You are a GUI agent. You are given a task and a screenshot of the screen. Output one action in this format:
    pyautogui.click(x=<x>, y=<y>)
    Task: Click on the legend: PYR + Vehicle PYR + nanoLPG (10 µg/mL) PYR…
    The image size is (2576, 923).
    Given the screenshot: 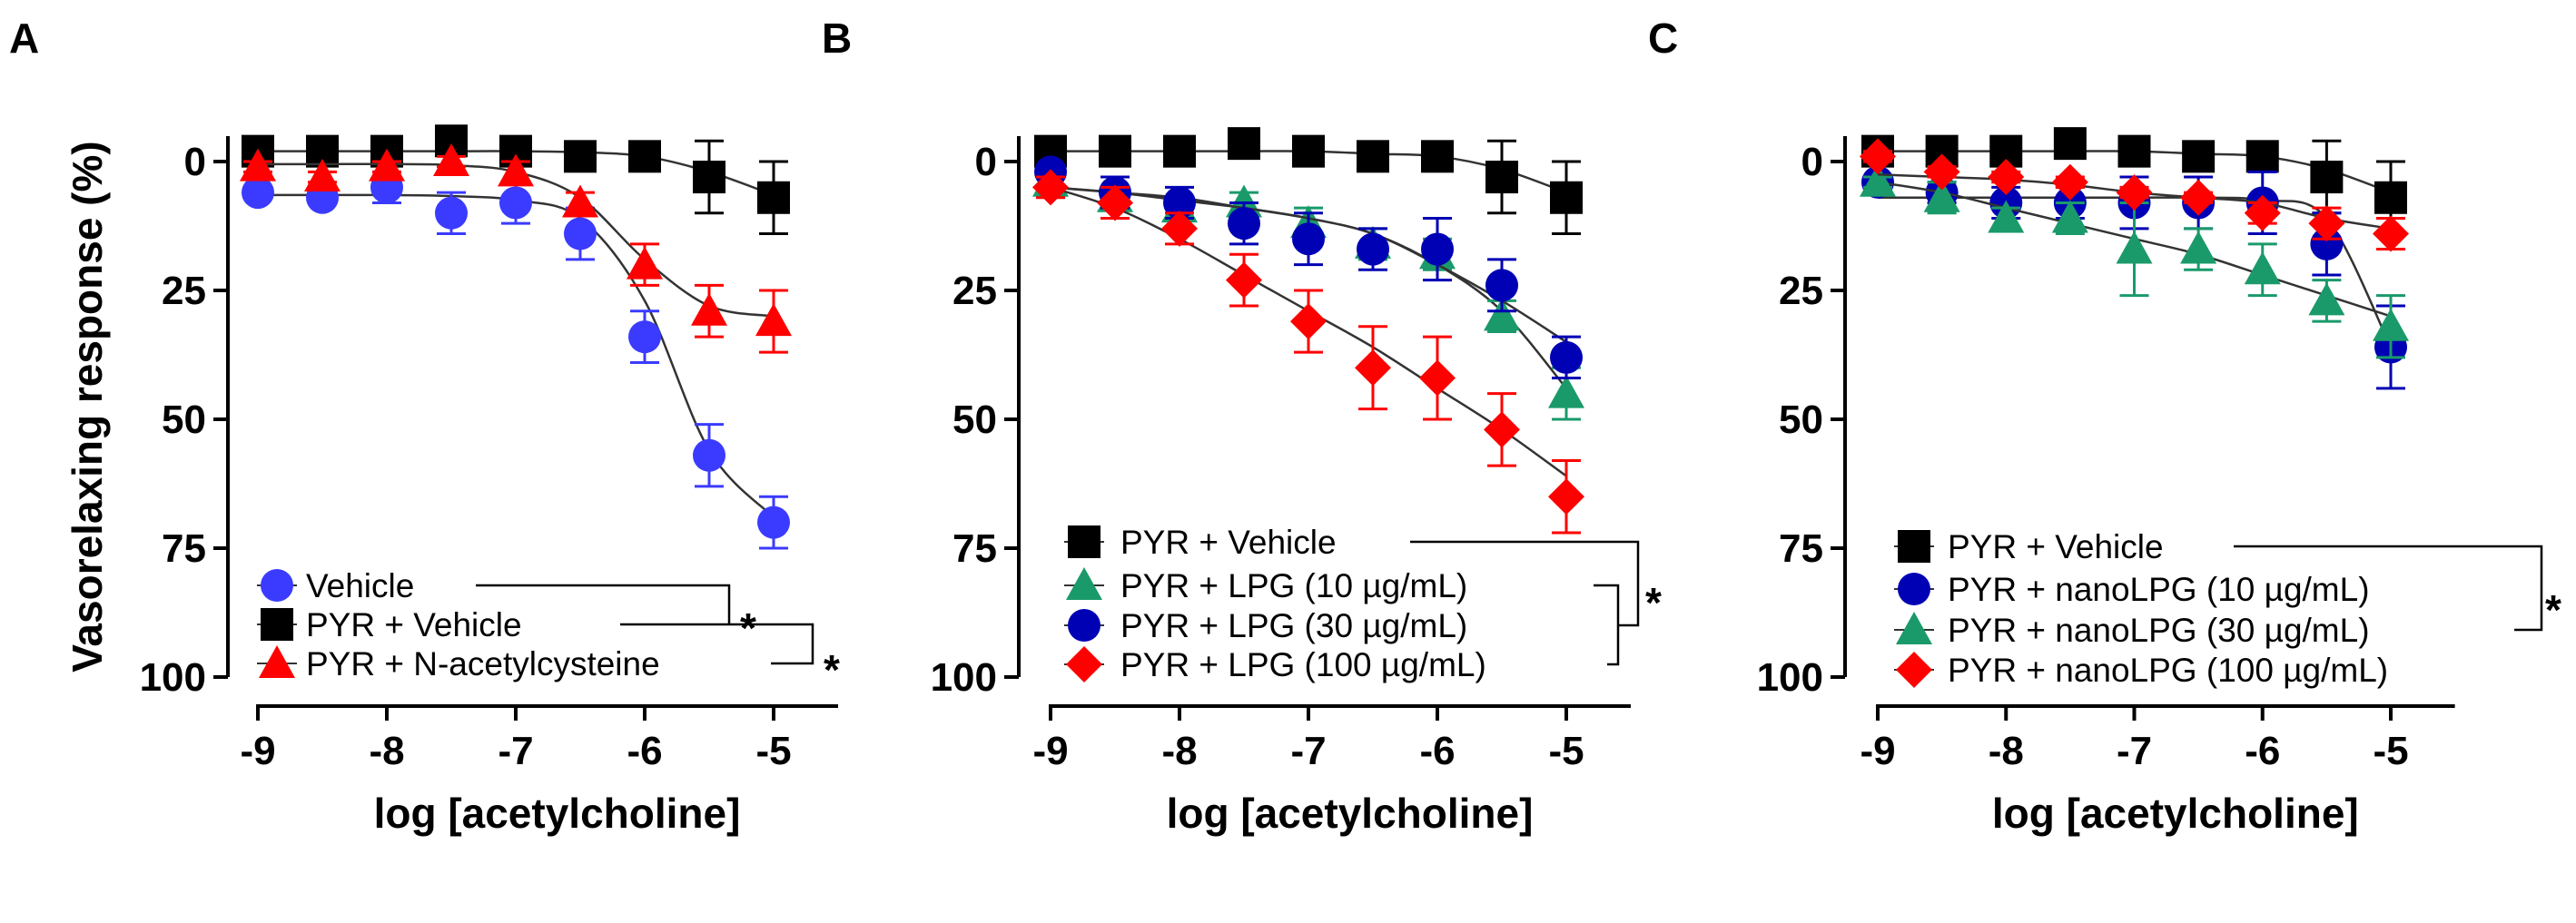 What is the action you would take?
    pyautogui.click(x=2141, y=608)
    